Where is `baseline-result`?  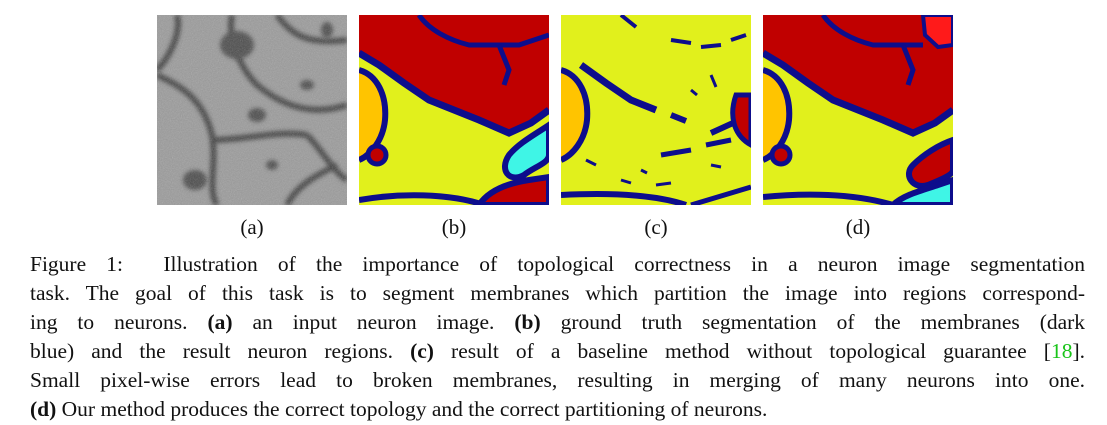 baseline-result is located at coordinates (656, 110).